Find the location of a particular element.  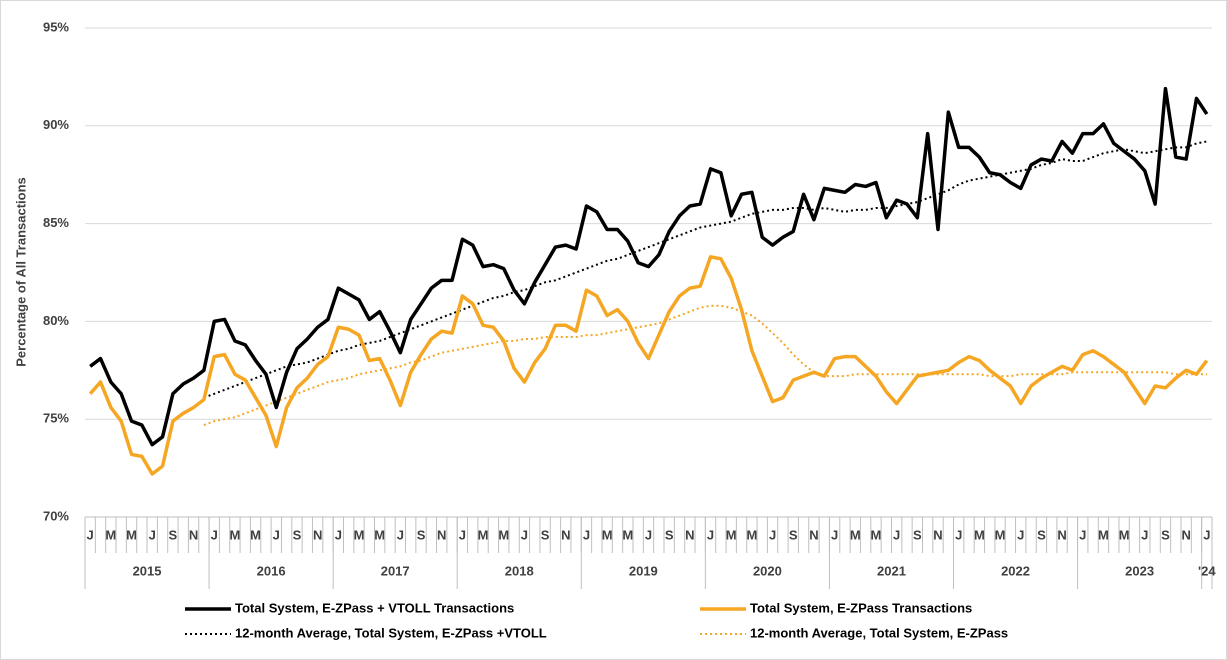

x-group-label: 2023 is located at coordinates (1139, 570).